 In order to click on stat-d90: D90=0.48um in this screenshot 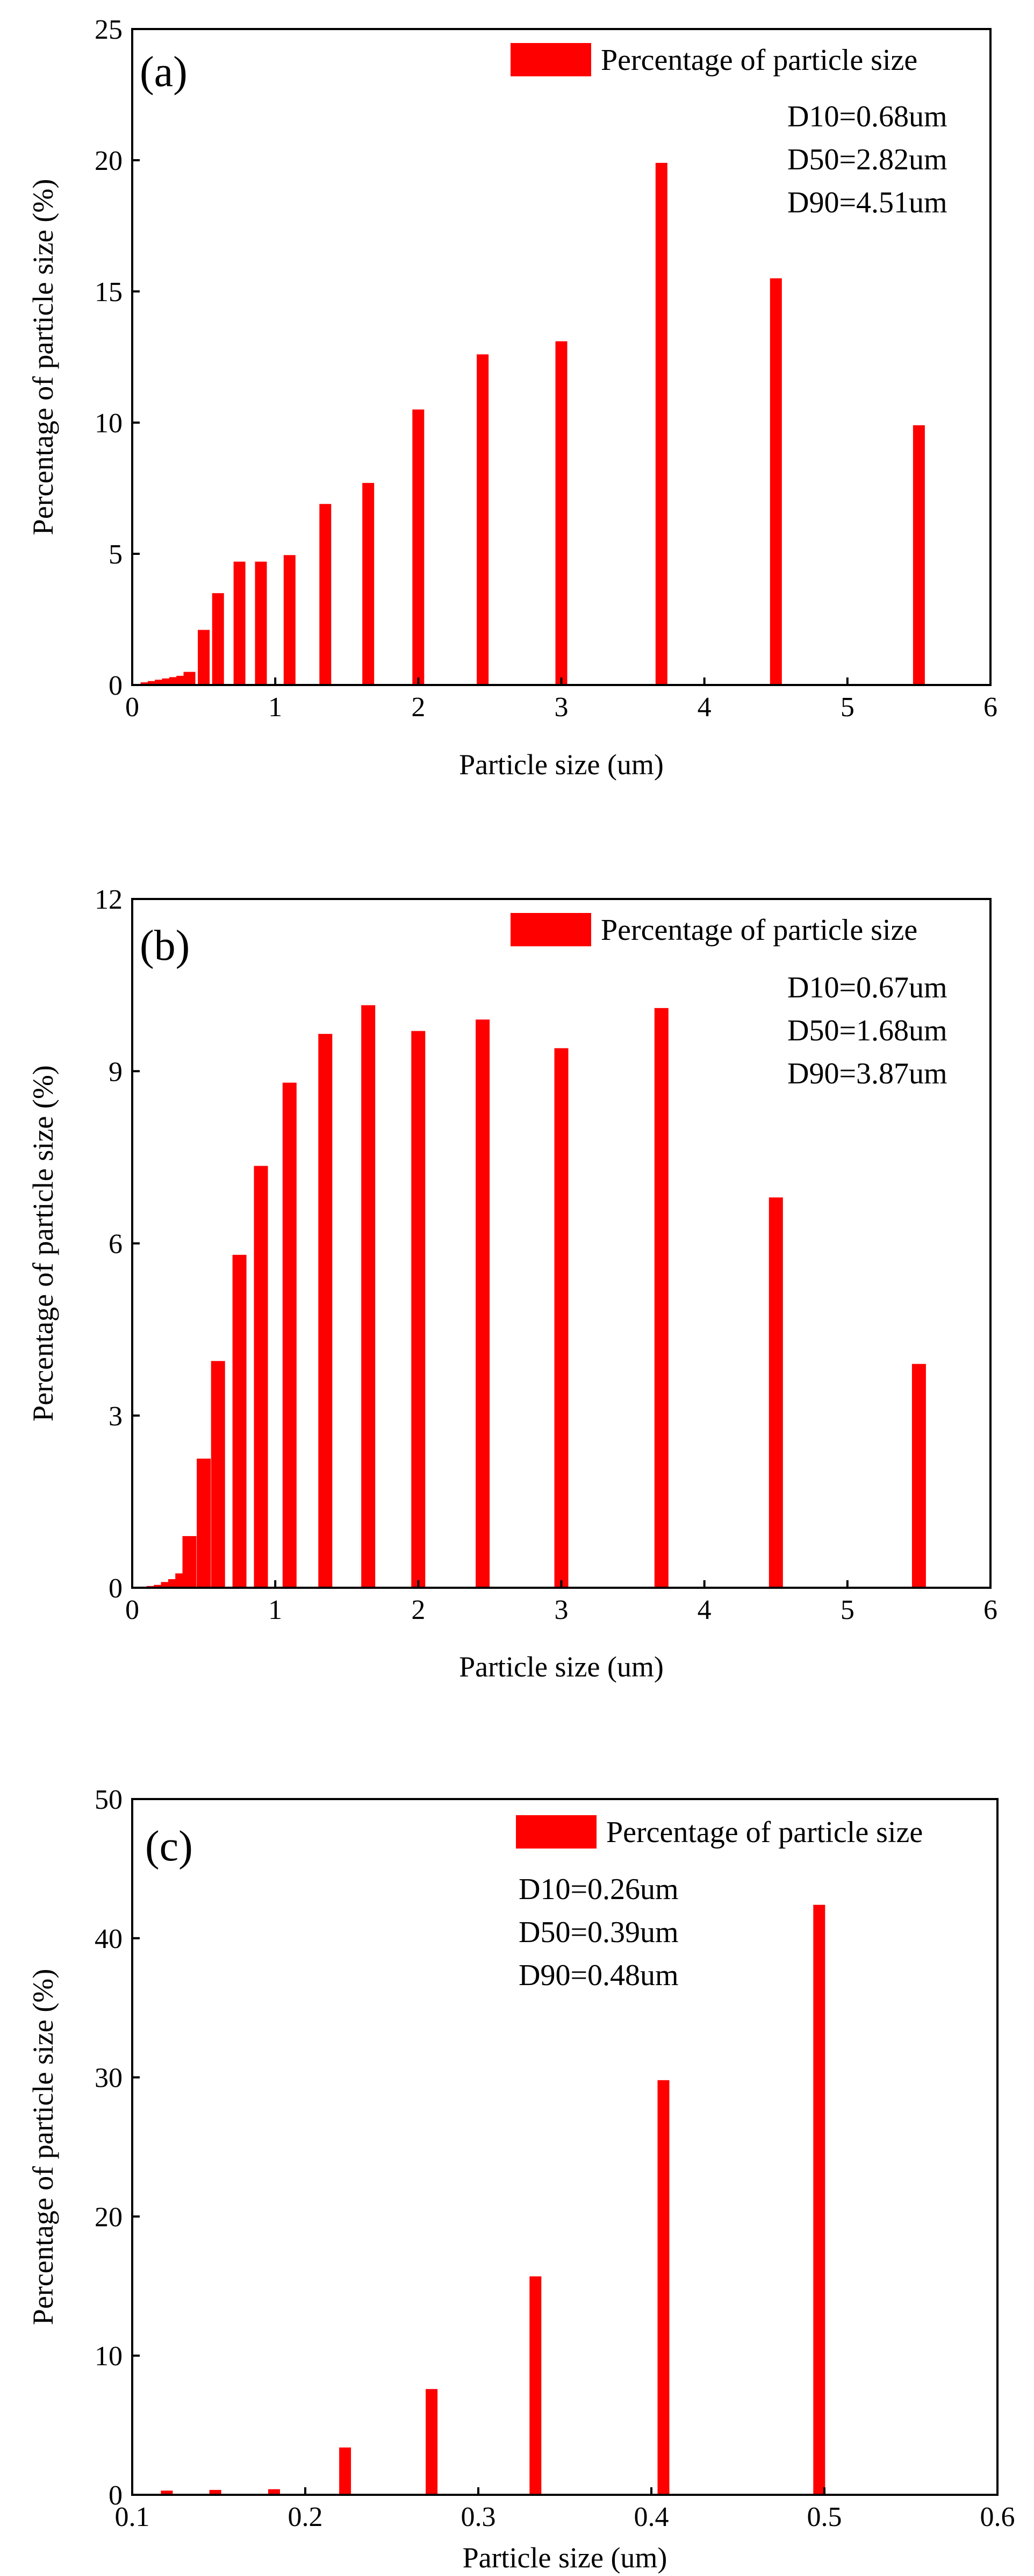, I will do `click(599, 1975)`.